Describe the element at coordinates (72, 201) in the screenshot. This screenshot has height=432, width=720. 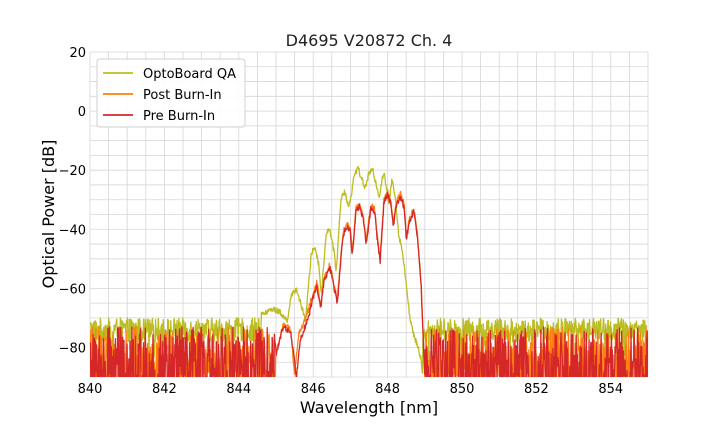
I see `y-tick-labels: 20 0 −20 −40 −60 −80` at that location.